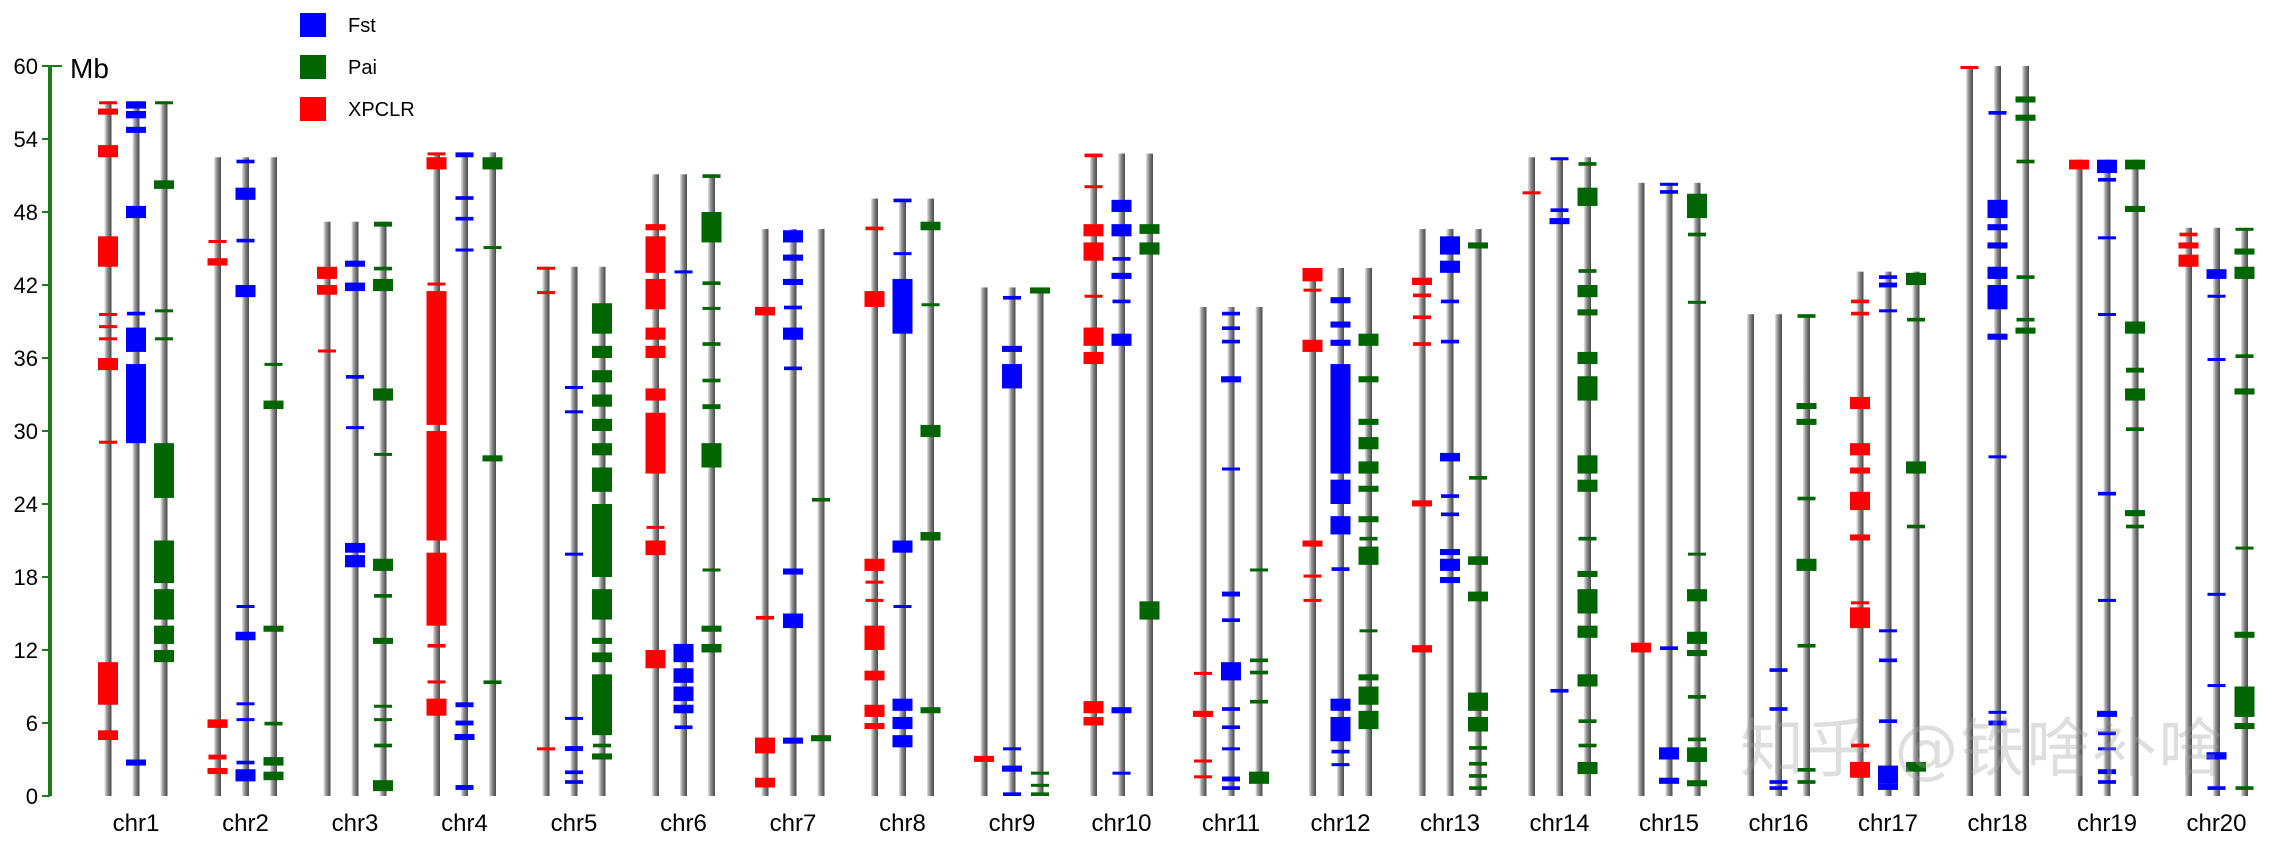  What do you see at coordinates (1888, 823) in the screenshot?
I see `chromosome-label: chr17` at bounding box center [1888, 823].